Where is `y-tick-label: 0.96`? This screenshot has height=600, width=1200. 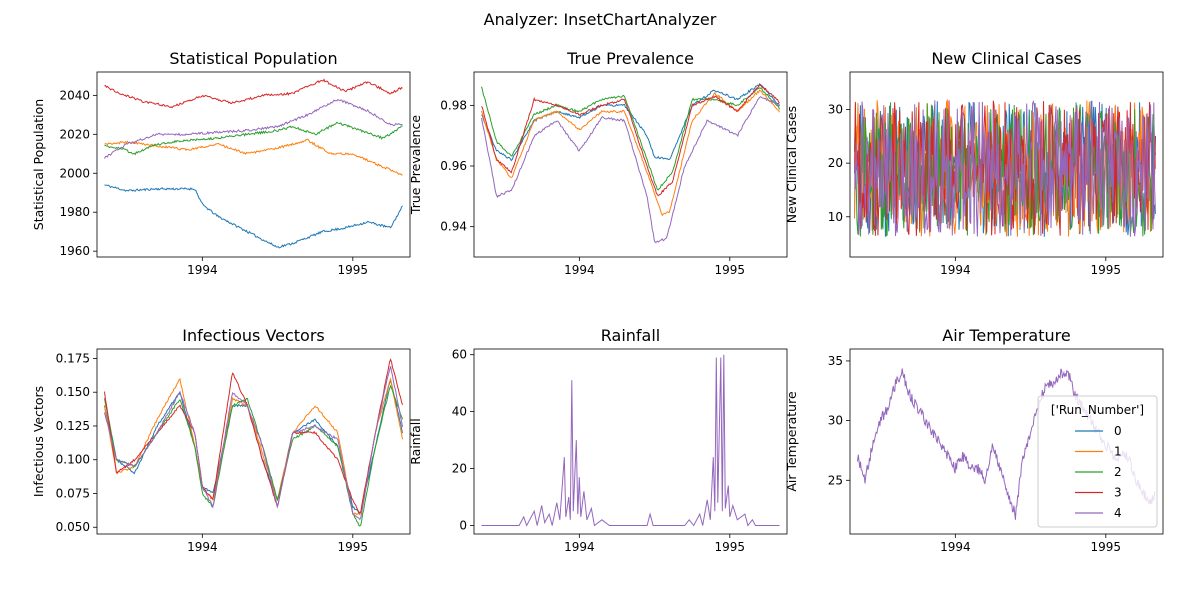 y-tick-label: 0.96 is located at coordinates (453, 166).